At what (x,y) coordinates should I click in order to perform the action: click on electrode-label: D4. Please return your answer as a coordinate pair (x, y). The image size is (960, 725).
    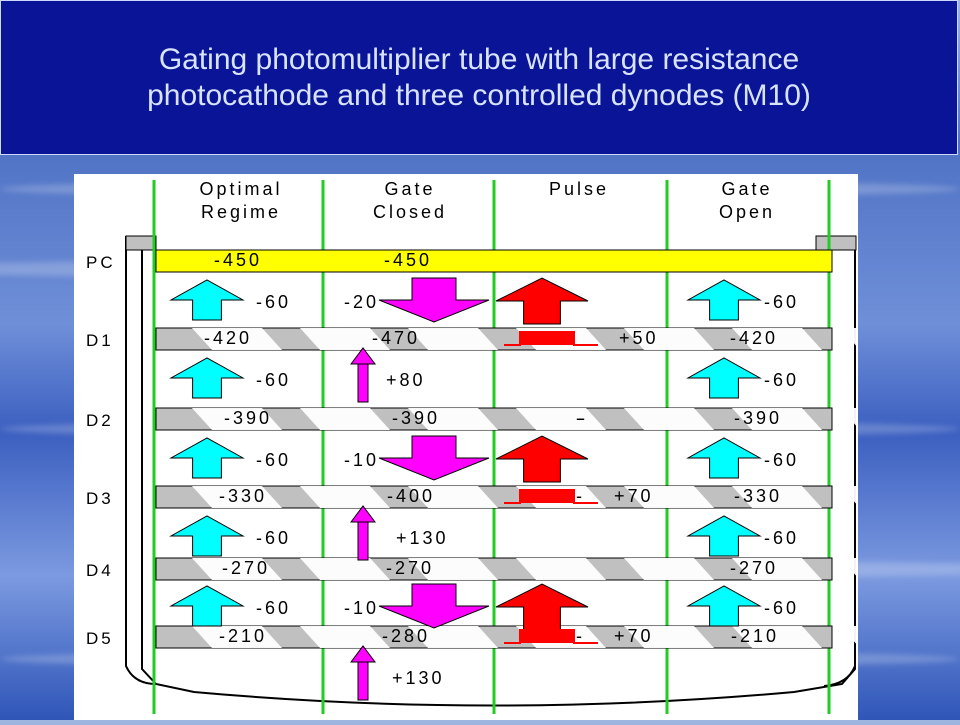
    Looking at the image, I should click on (100, 570).